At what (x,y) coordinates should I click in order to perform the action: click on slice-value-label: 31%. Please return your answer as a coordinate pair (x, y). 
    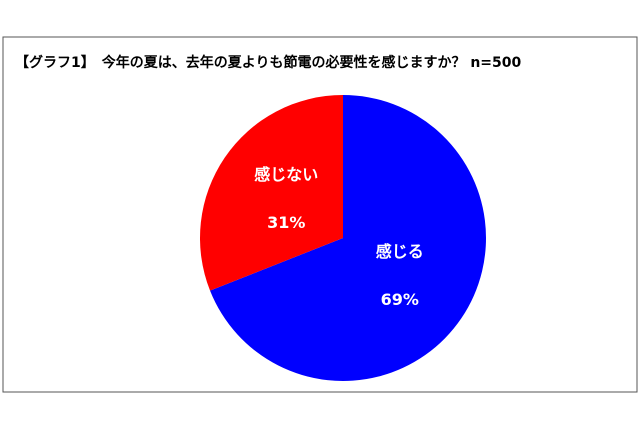
    Looking at the image, I should click on (286, 222).